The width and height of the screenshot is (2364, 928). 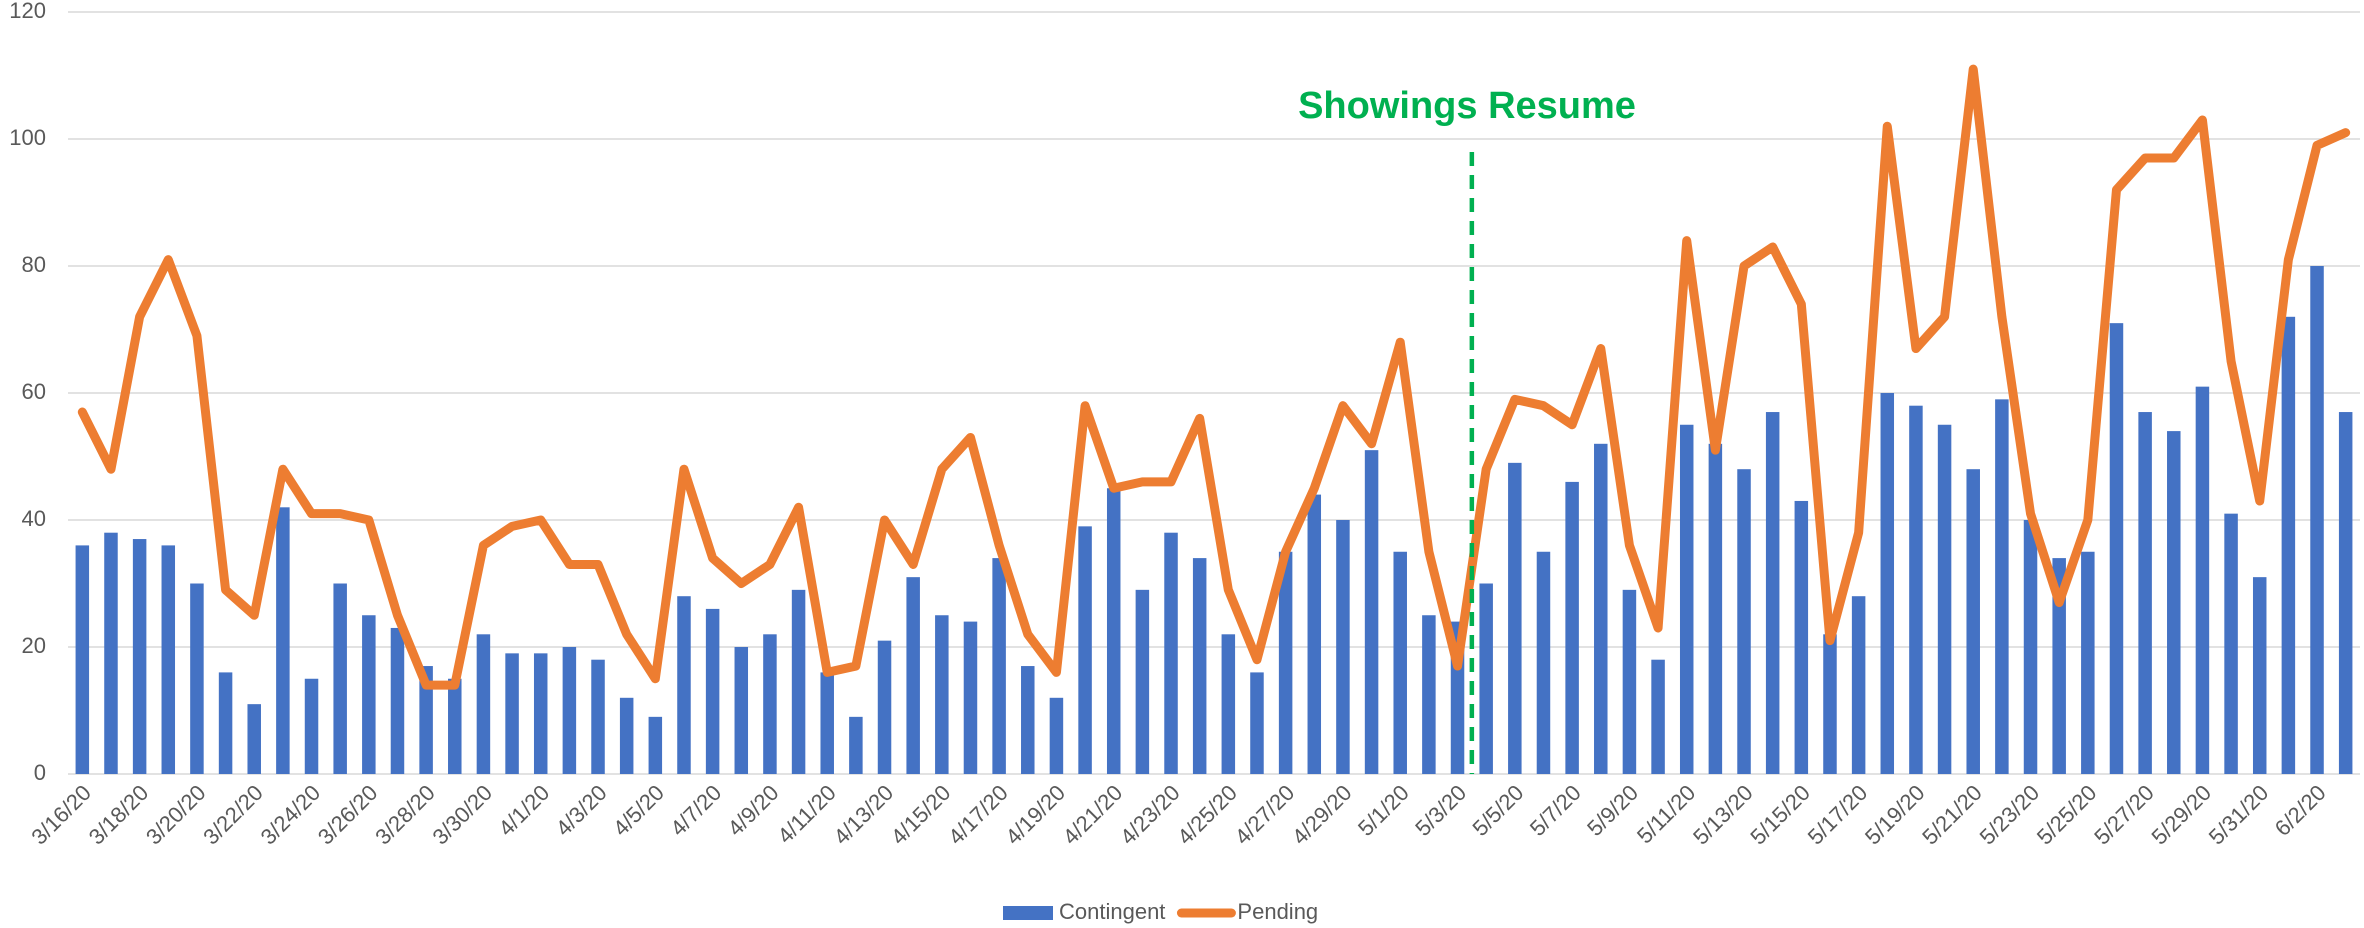 I want to click on legend-swatch, so click(x=1028, y=913).